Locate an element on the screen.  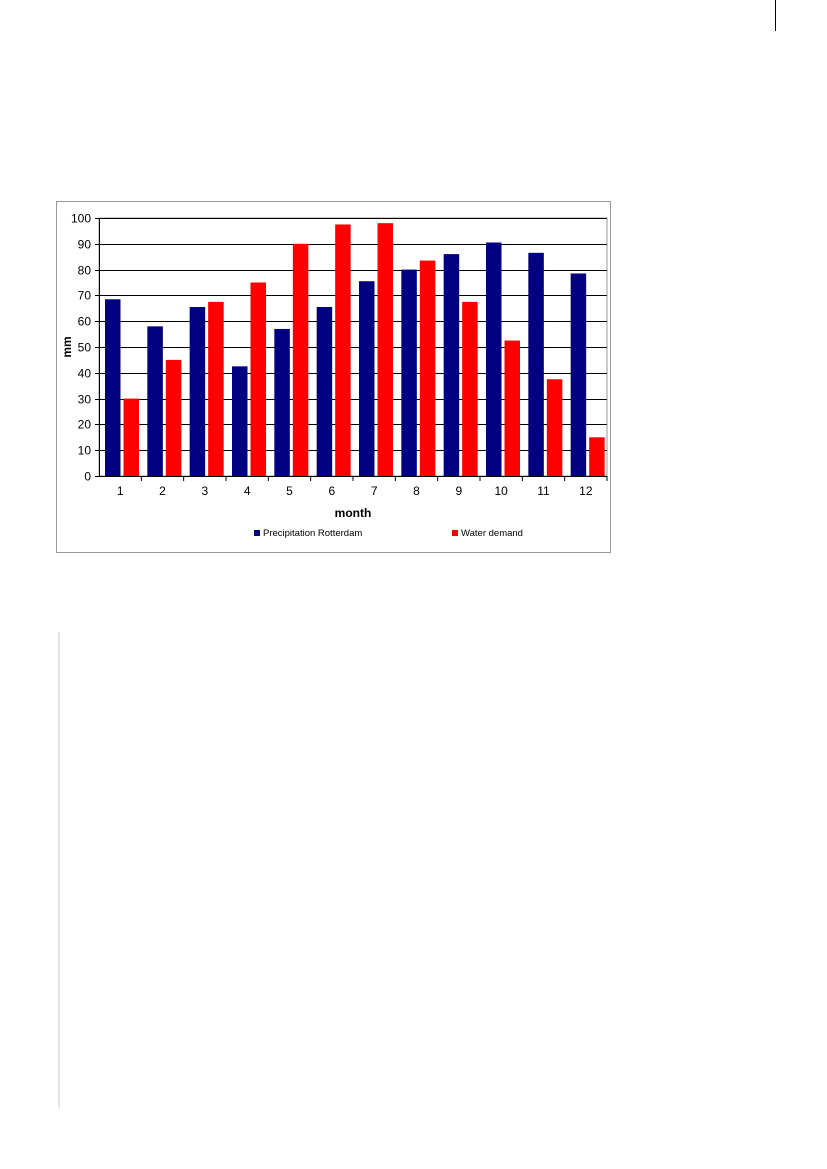
x-tick-label: 1 is located at coordinates (120, 491).